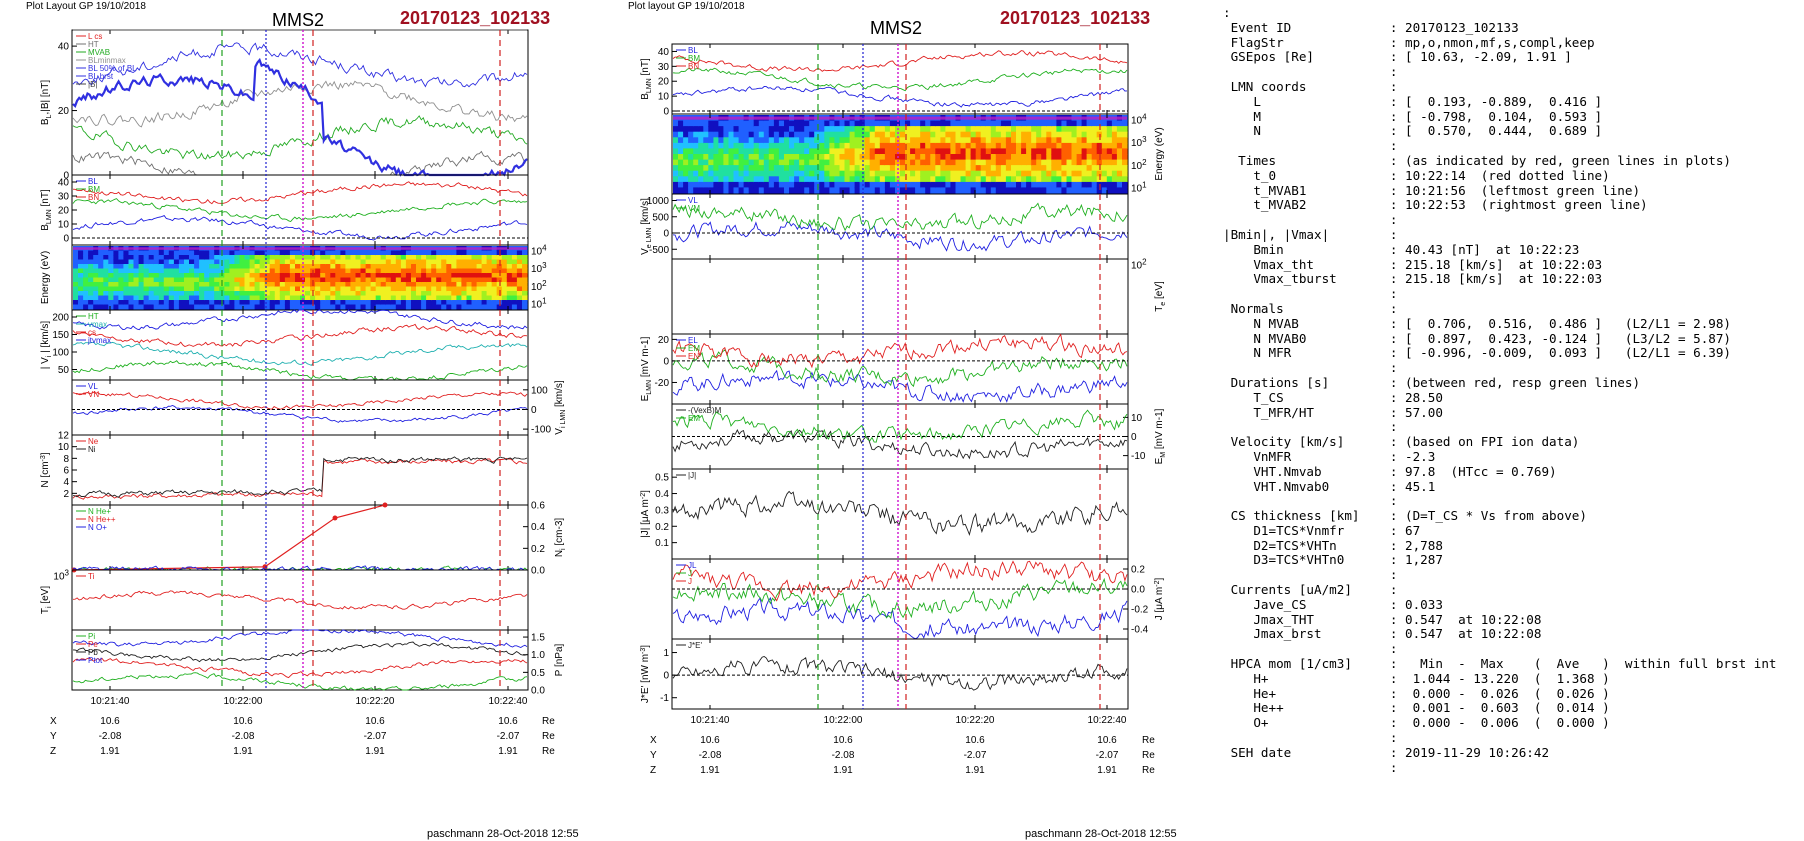  I want to click on y-tick-label: -0.2, so click(1140, 610).